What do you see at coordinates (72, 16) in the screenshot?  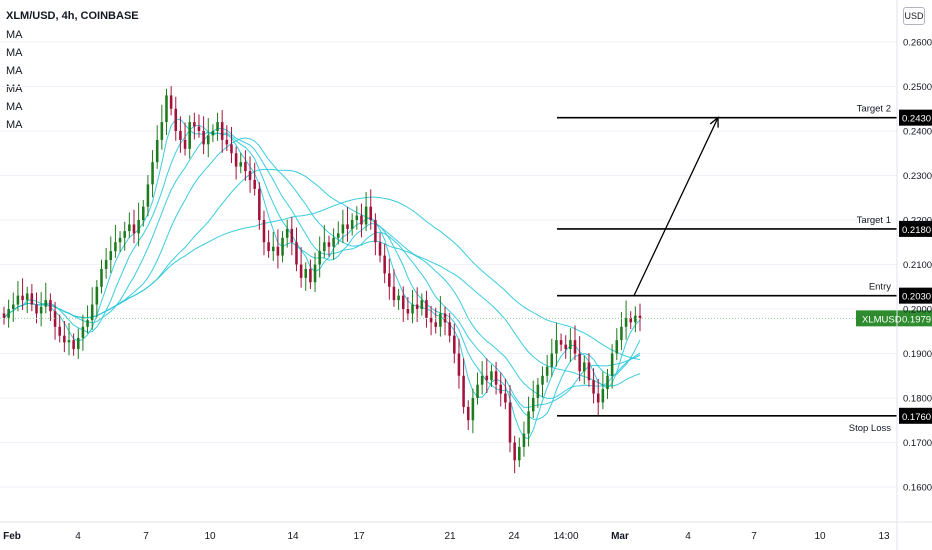 I see `chart-title: XLM/USD, 4h, COINBASE` at bounding box center [72, 16].